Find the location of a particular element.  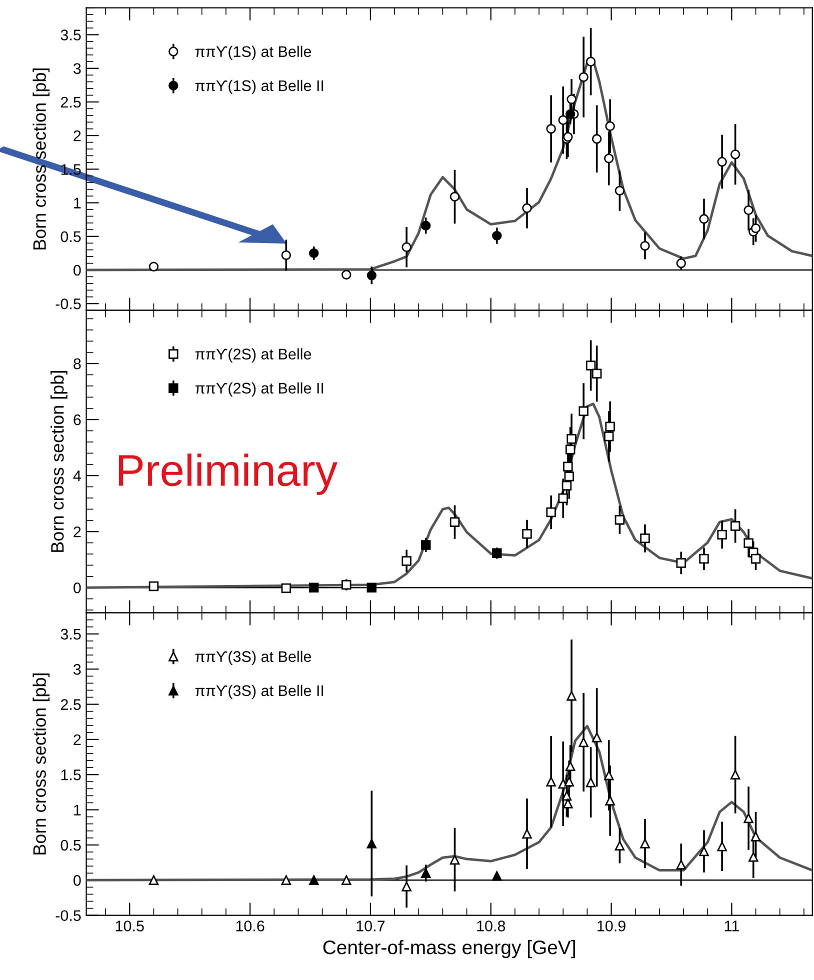

x-tick-label: 11 is located at coordinates (731, 926).